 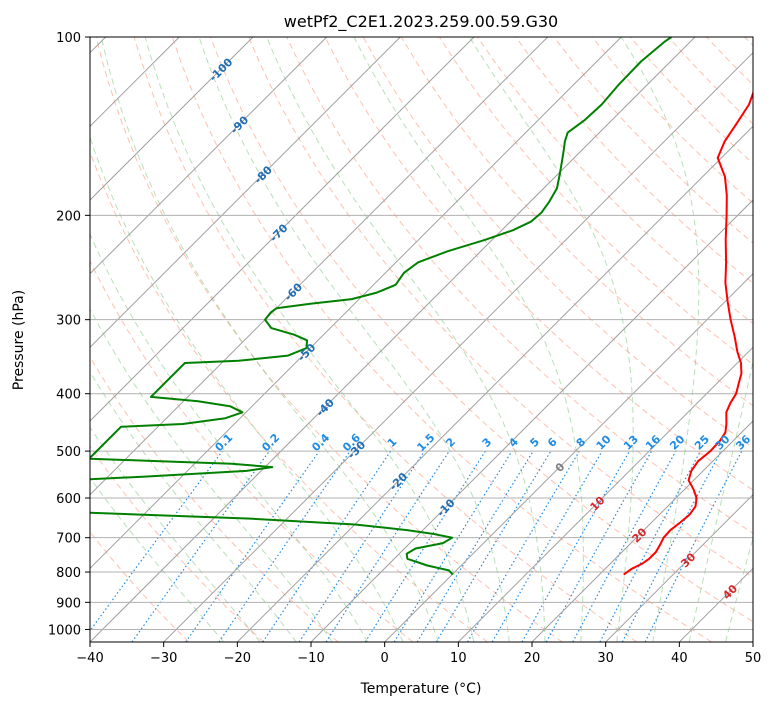 I want to click on y-tick-label: 400, so click(x=68, y=395).